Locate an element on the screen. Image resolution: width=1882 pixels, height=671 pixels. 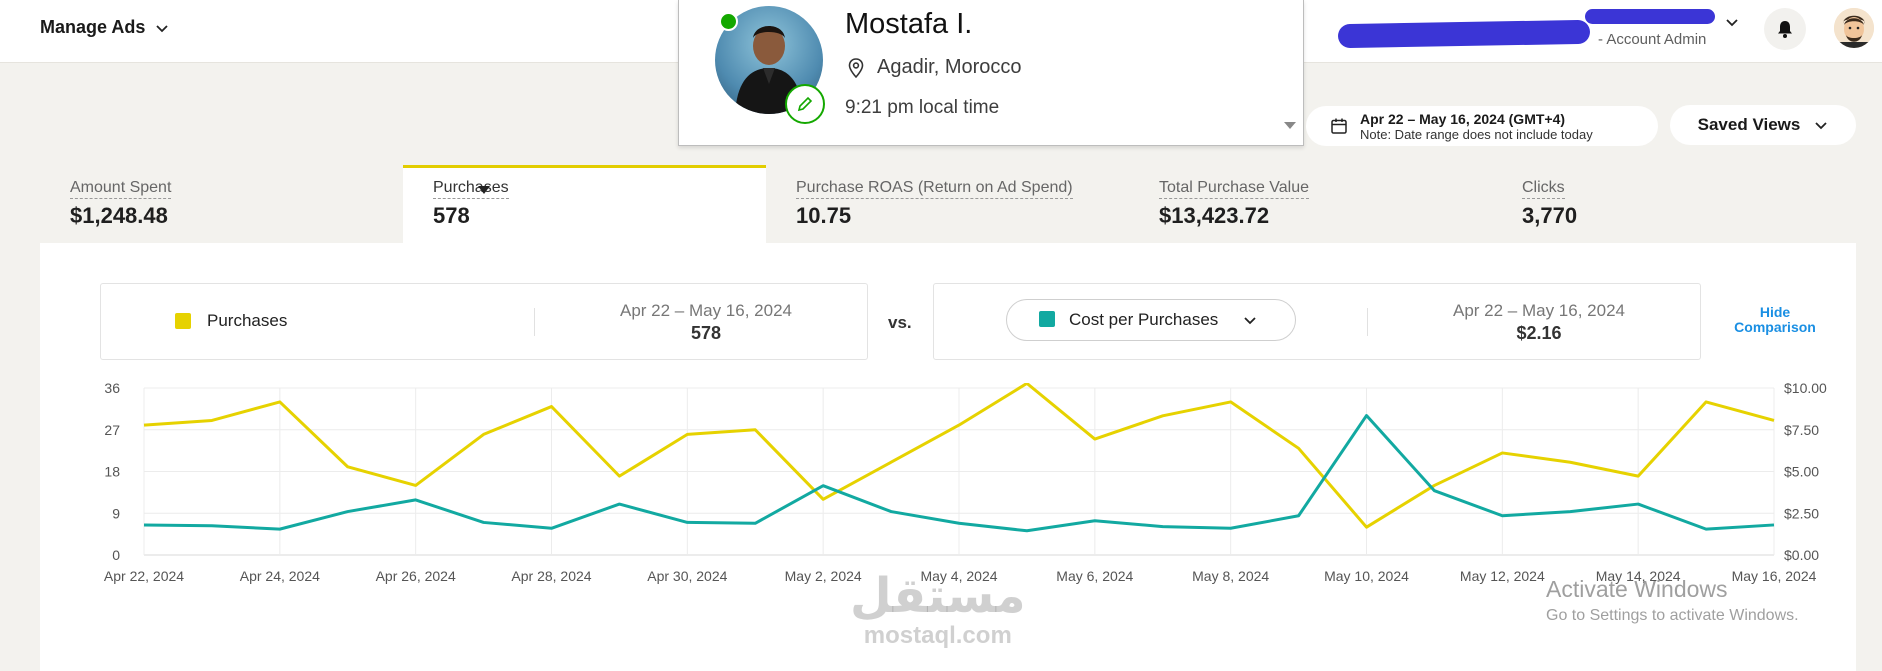
y-right-tick-label: $2.50 is located at coordinates (1801, 513).